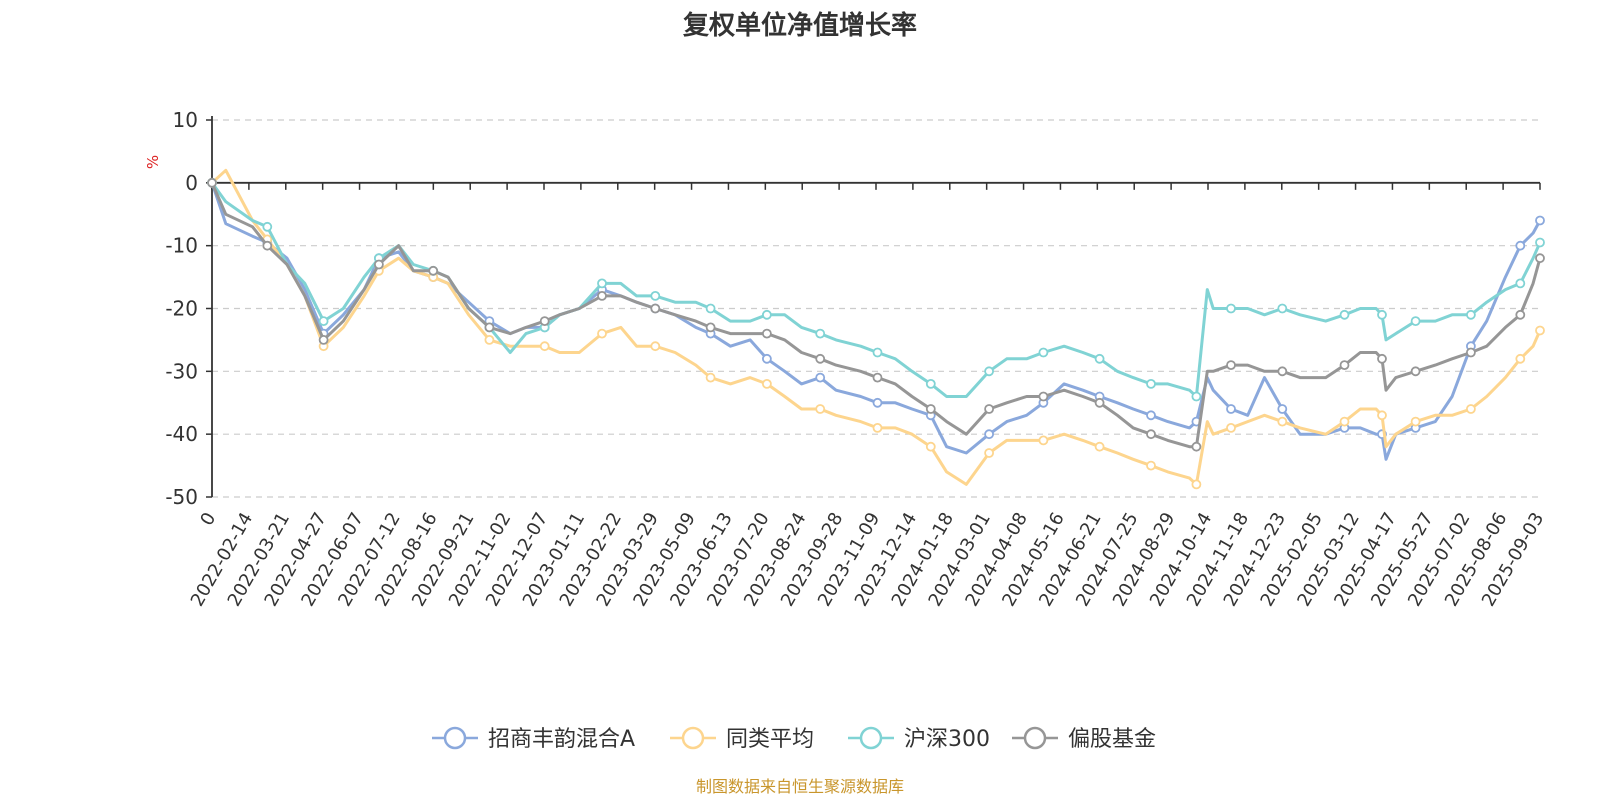 This screenshot has height=800, width=1600. Describe the element at coordinates (191, 183) in the screenshot. I see `y-tick-label: 0` at that location.